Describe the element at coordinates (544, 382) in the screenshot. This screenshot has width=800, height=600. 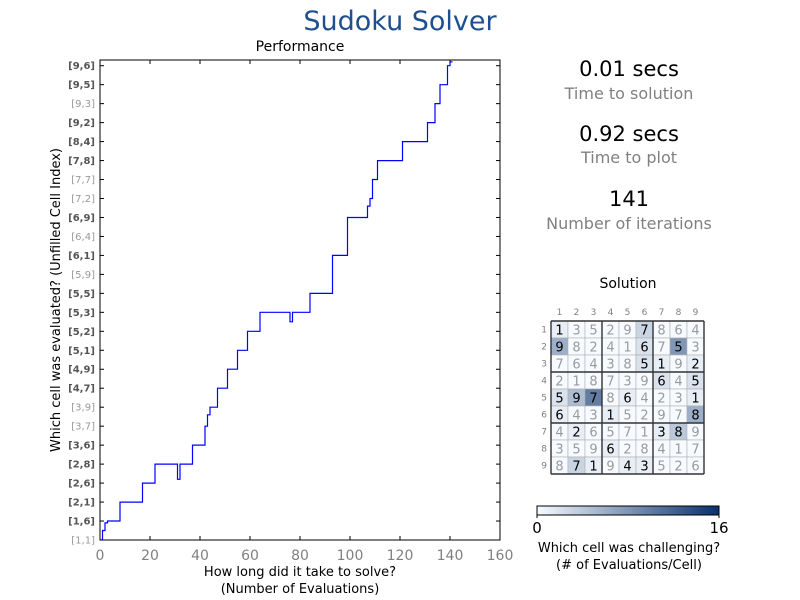
I see `grid-row-label: 4` at that location.